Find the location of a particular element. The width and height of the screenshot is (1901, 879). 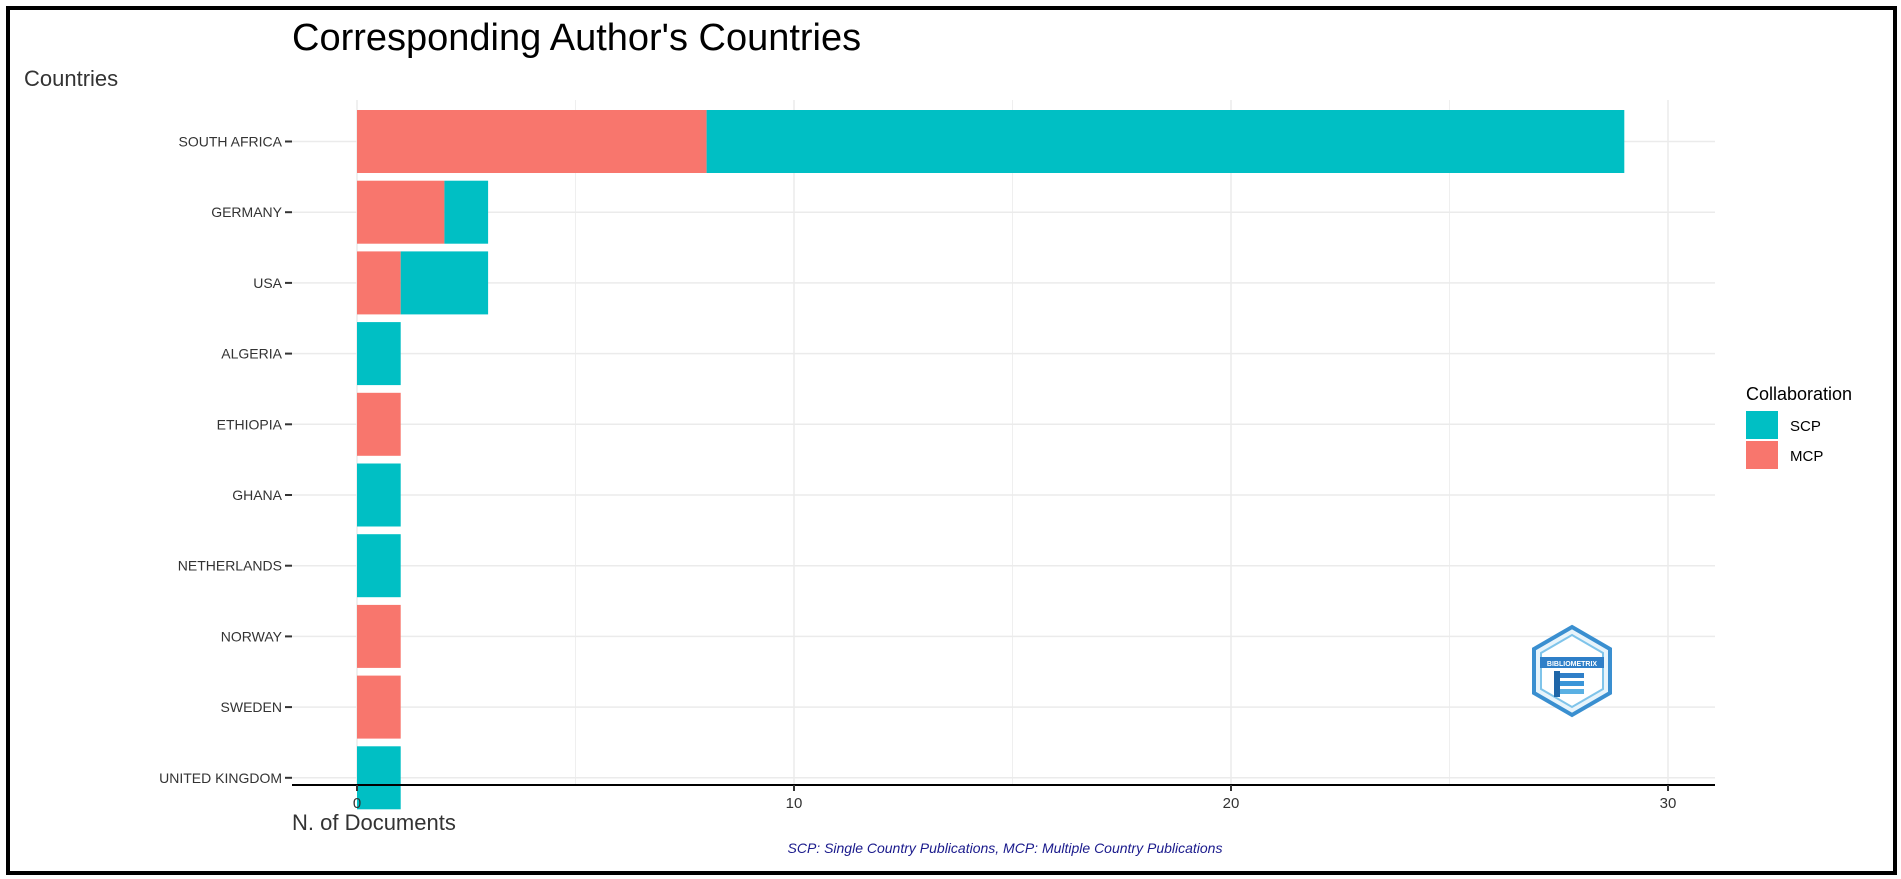

y-tick-label: NORWAY is located at coordinates (252, 636).